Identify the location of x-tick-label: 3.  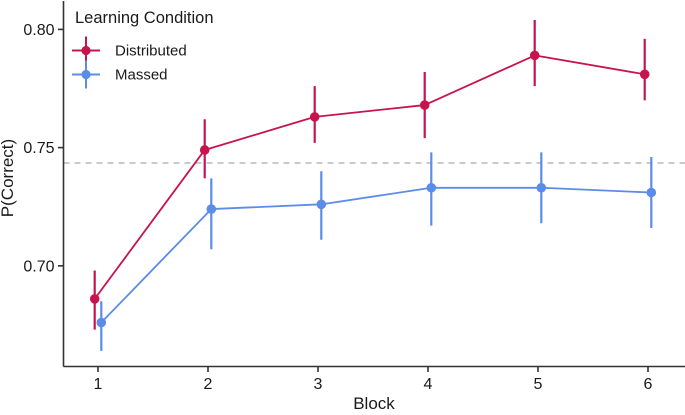
(318, 384).